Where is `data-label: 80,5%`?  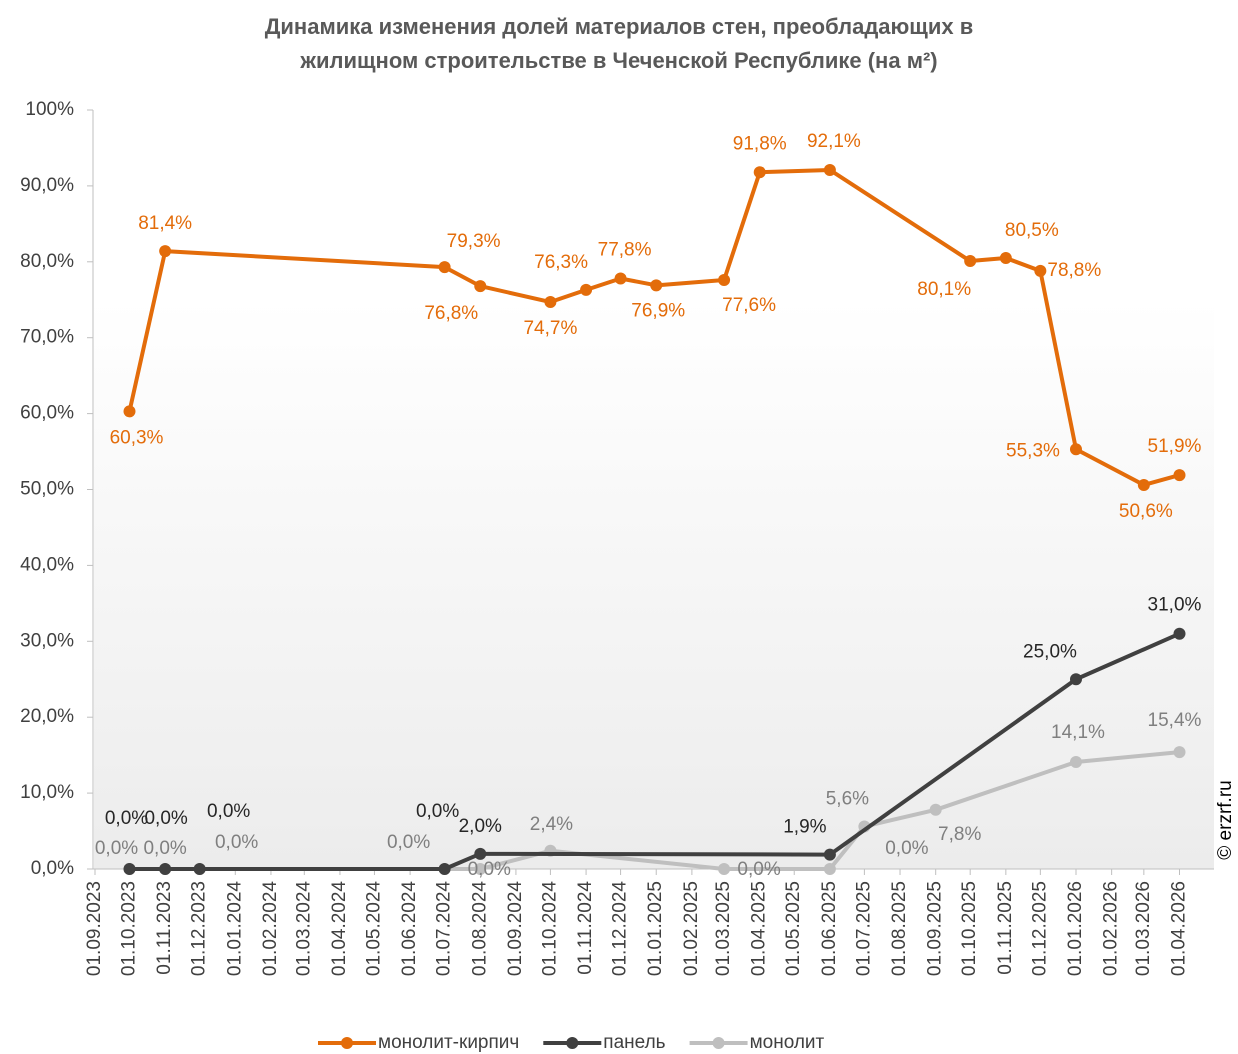 data-label: 80,5% is located at coordinates (1032, 230).